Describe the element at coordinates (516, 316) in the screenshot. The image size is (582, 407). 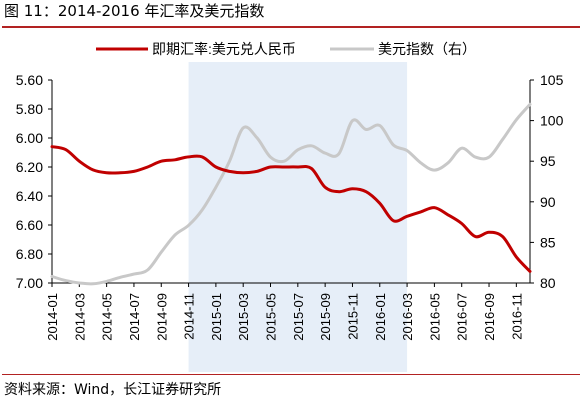
I see `x-tick-label: 2016-11` at that location.